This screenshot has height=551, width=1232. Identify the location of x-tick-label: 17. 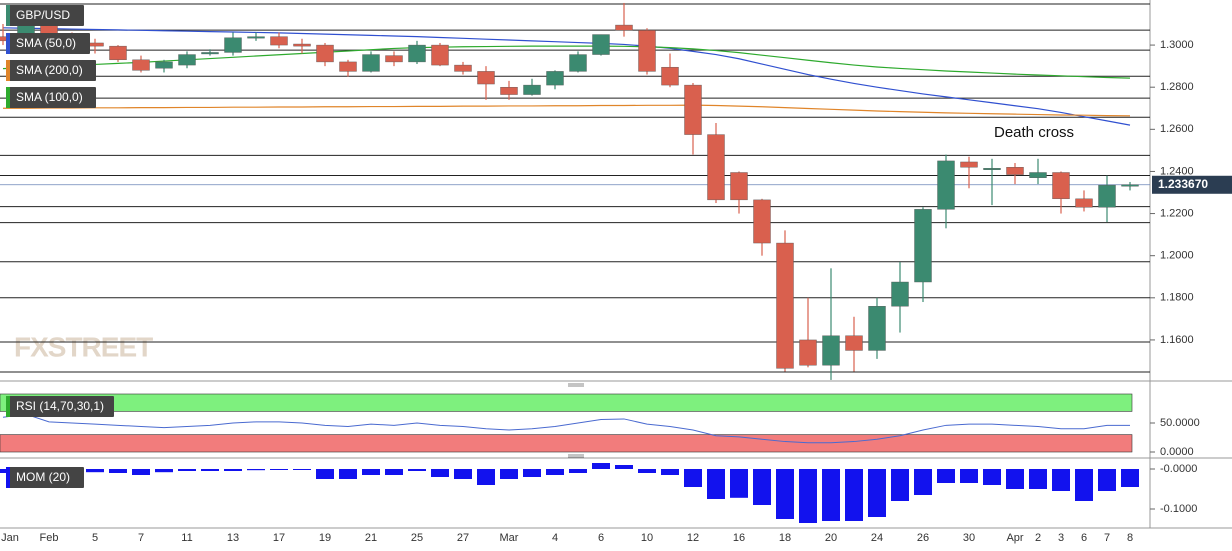
(279, 538).